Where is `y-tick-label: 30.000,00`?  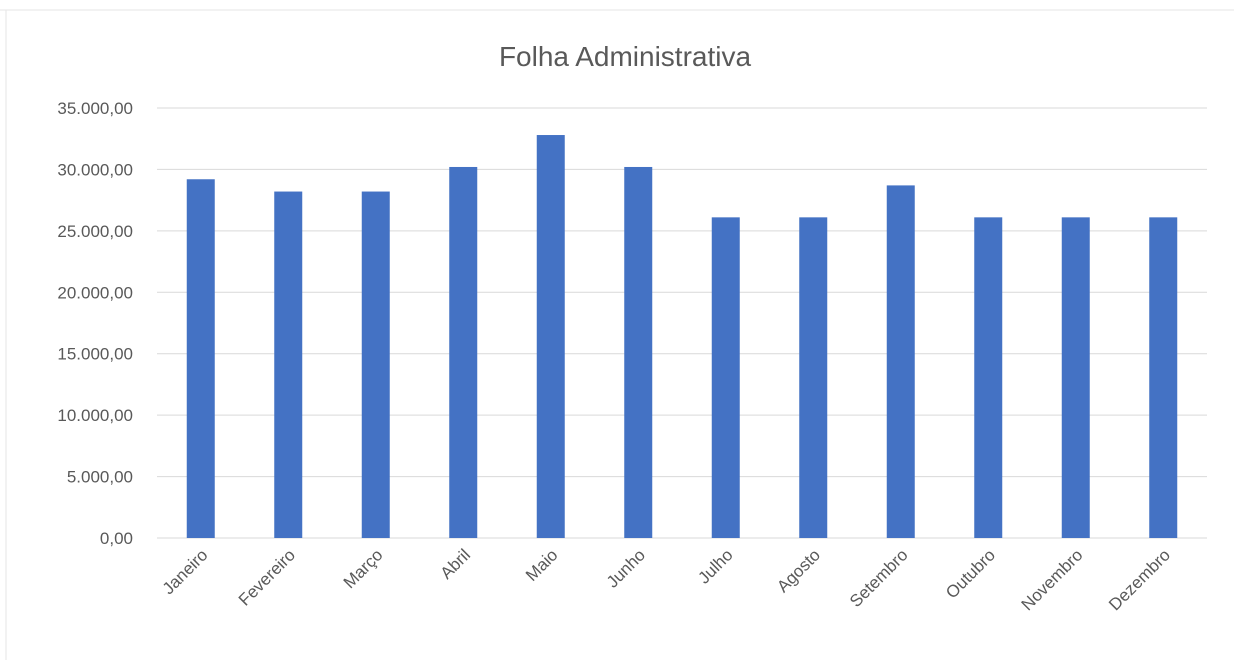
y-tick-label: 30.000,00 is located at coordinates (95, 169).